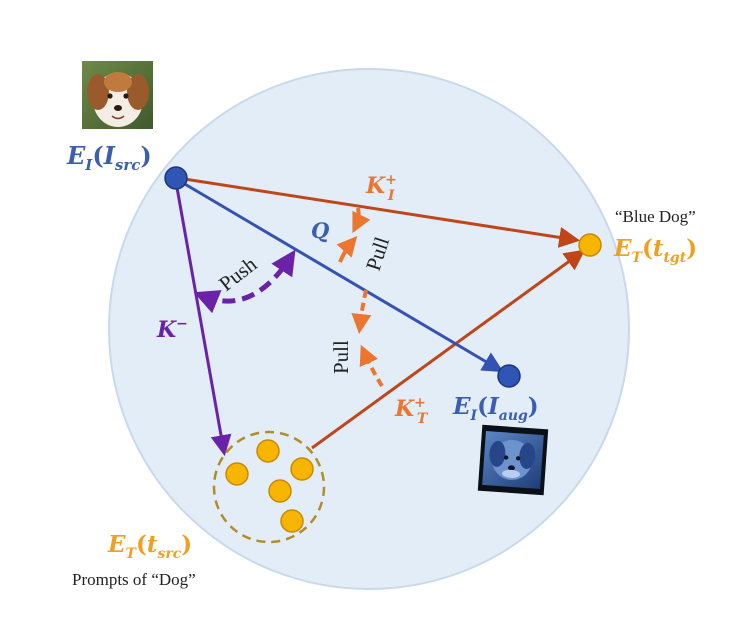  Describe the element at coordinates (411, 411) in the screenshot. I see `k-t-plus-label: K+ T` at that location.